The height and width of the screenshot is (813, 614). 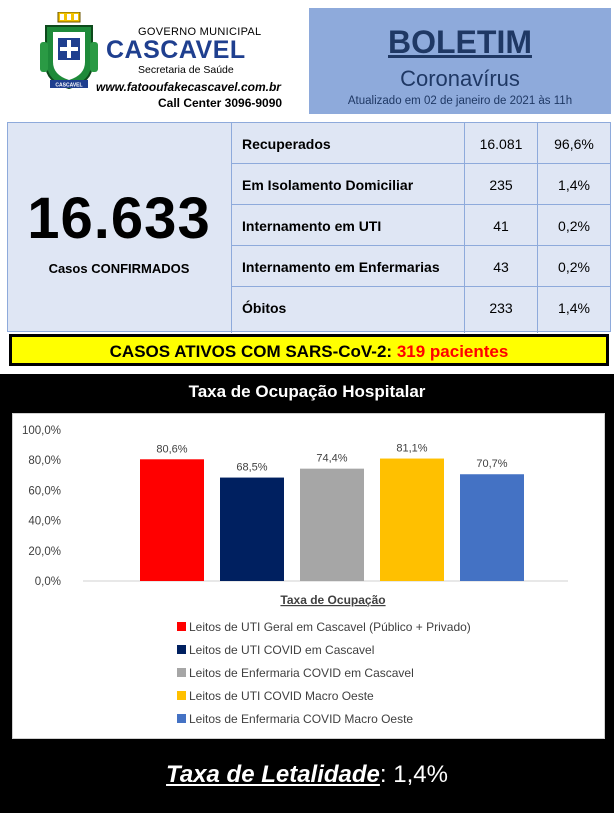 What do you see at coordinates (119, 268) in the screenshot?
I see `confirmed-cases-label: Casos CONFIRMADOS` at bounding box center [119, 268].